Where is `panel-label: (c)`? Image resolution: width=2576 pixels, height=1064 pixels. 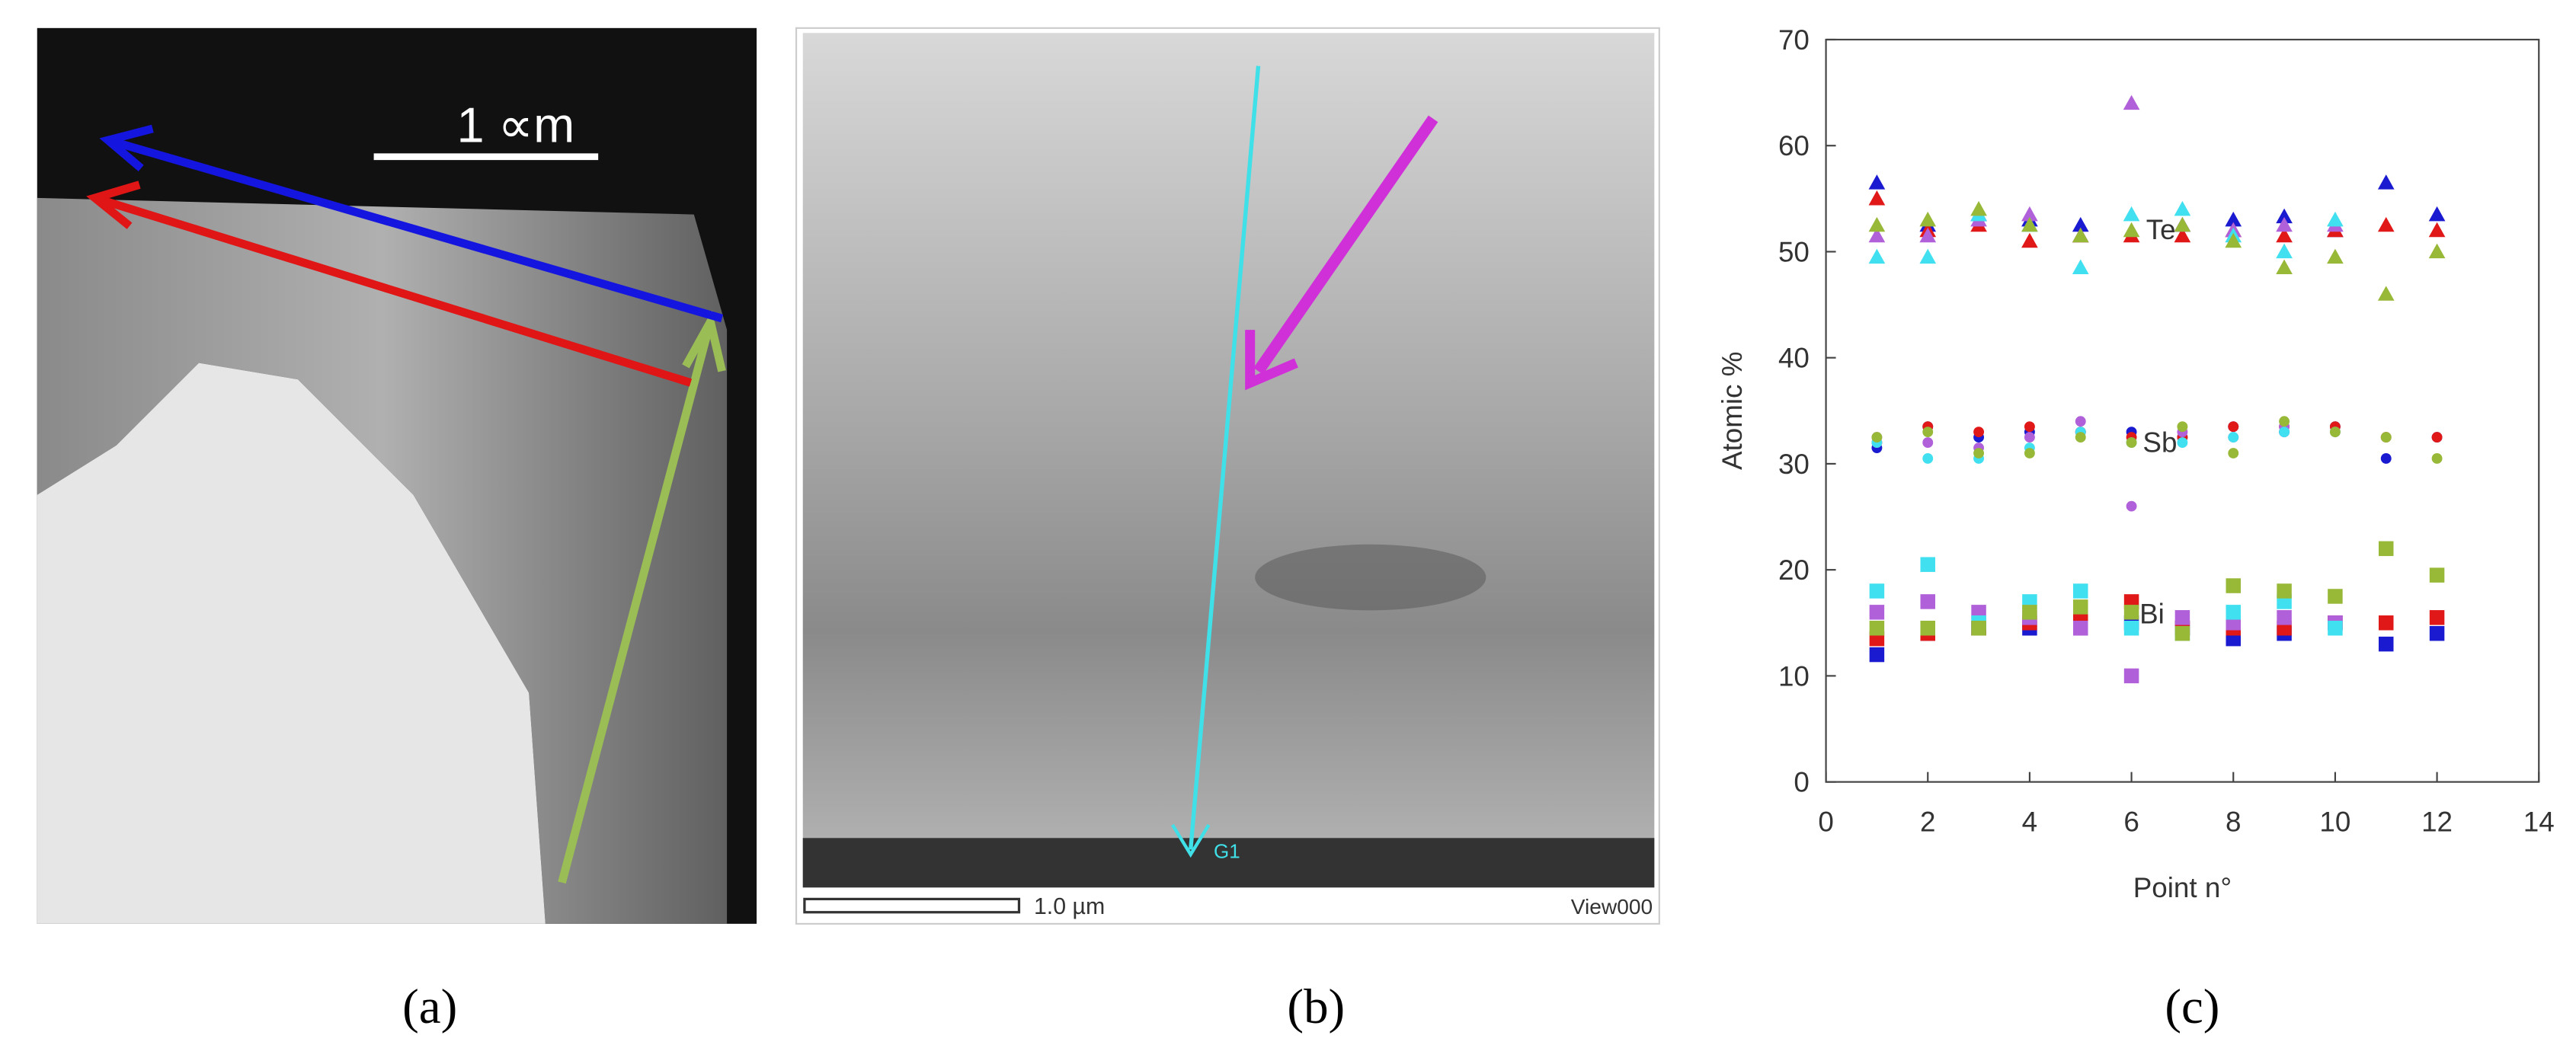 panel-label: (c) is located at coordinates (2192, 1006).